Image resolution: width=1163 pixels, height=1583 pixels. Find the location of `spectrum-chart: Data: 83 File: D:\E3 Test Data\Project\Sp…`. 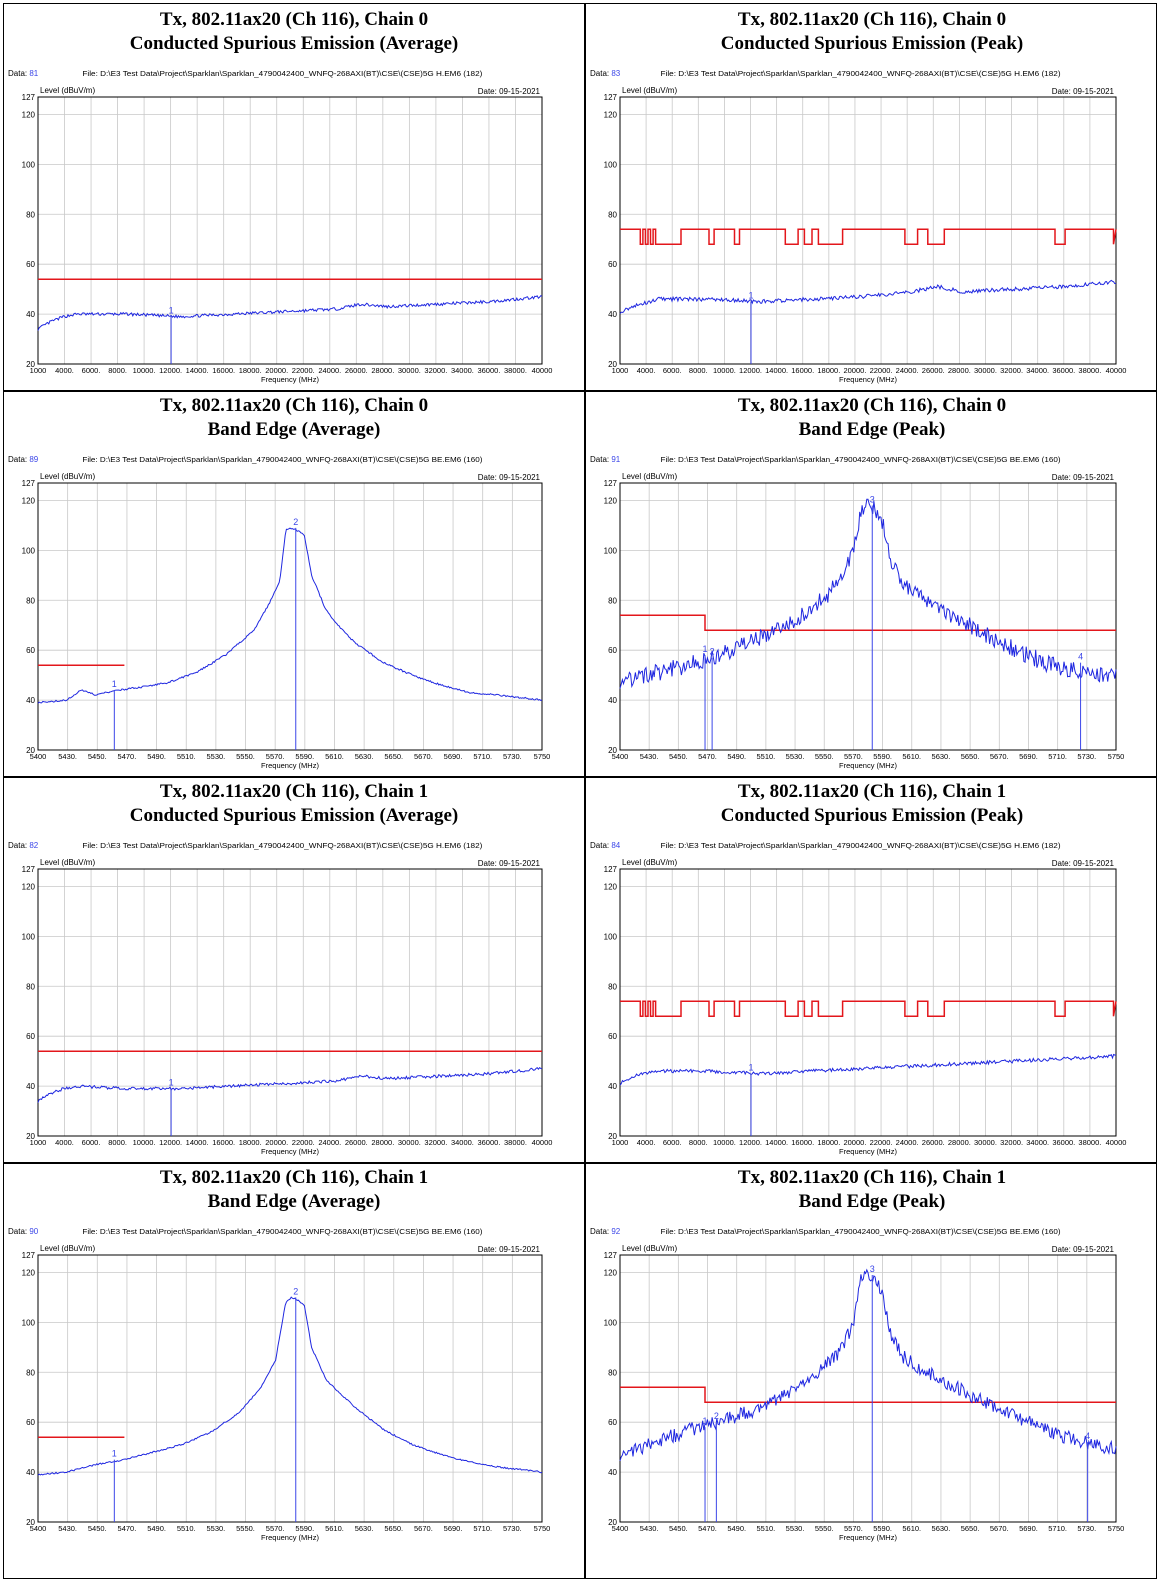

spectrum-chart: Data: 83 File: D:\E3 Test Data\Project\Sp… is located at coordinates (858, 226).